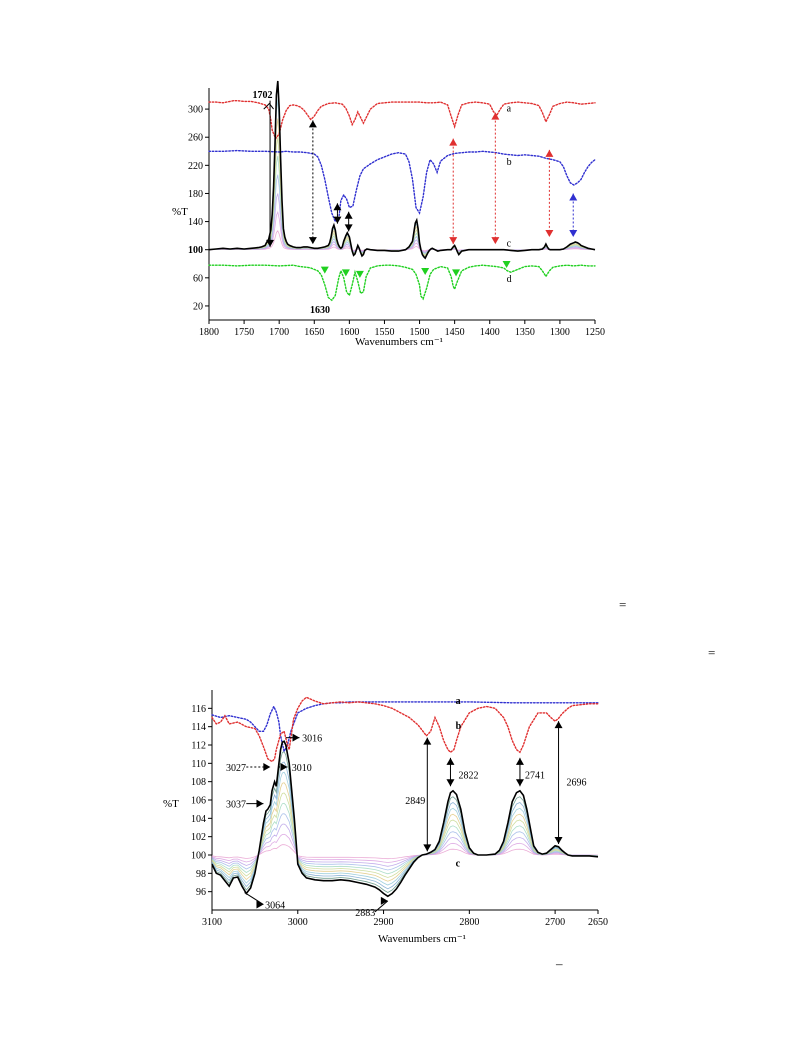 Image resolution: width=793 pixels, height=1059 pixels. I want to click on y-tick-label: 220, so click(195, 166).